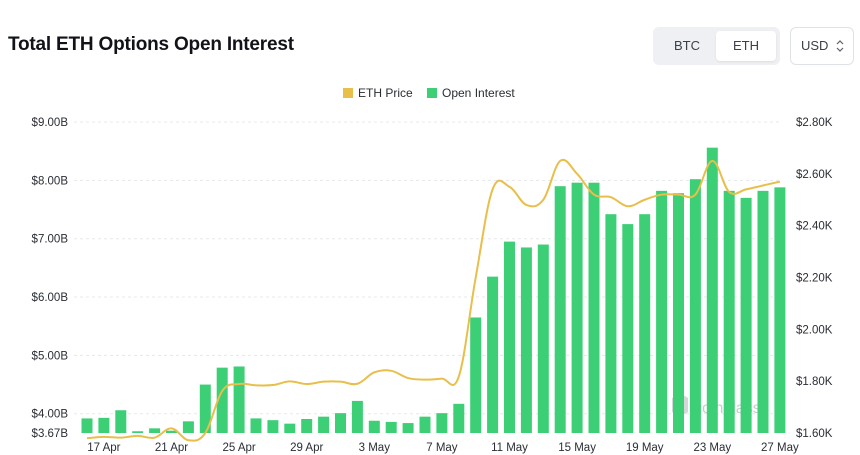 The width and height of the screenshot is (860, 455). I want to click on y-left-tick-label: $3.67B, so click(50, 434).